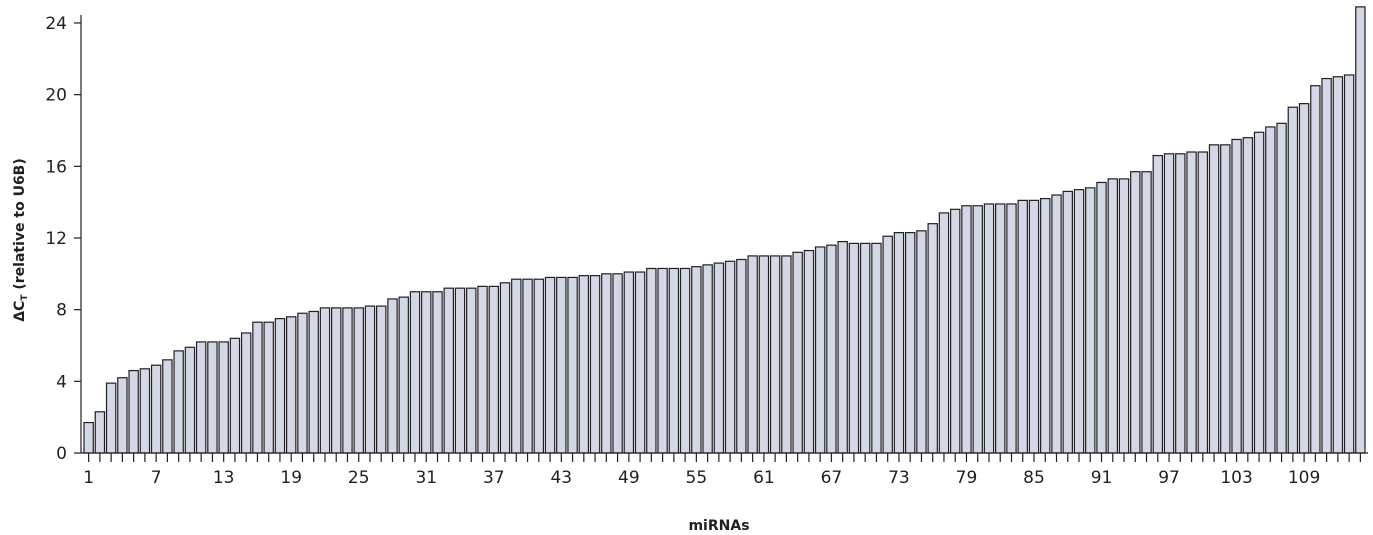 Image resolution: width=1373 pixels, height=535 pixels. What do you see at coordinates (967, 478) in the screenshot?
I see `x-tick-label-79: 79` at bounding box center [967, 478].